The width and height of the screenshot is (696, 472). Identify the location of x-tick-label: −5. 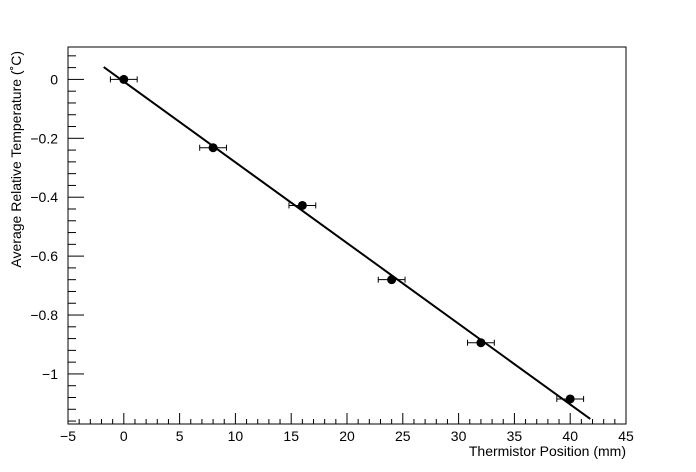
(68, 436).